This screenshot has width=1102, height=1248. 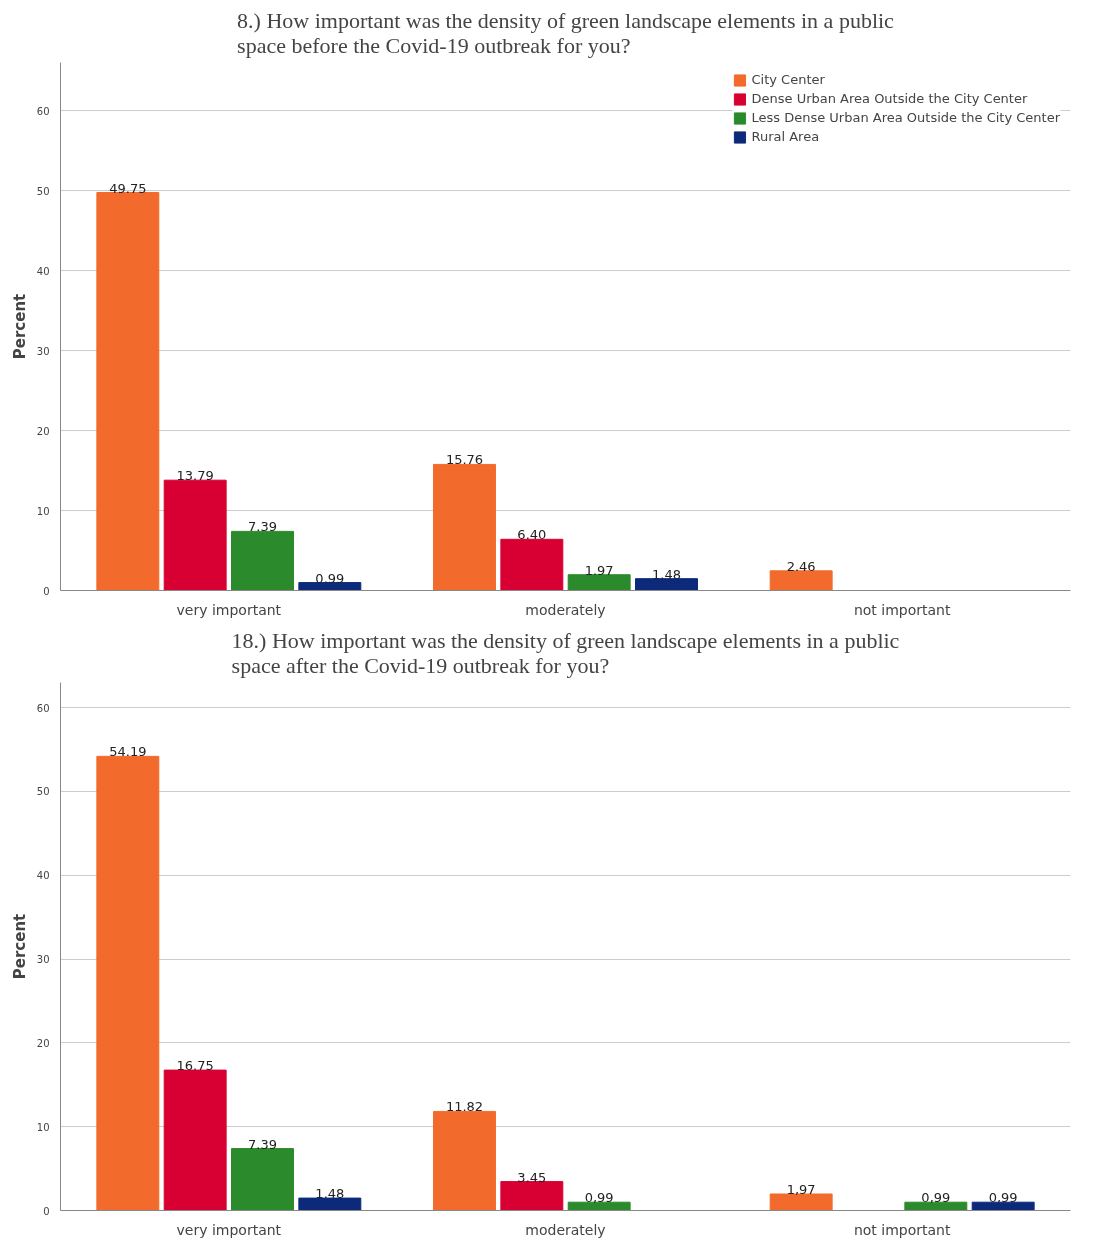 What do you see at coordinates (330, 578) in the screenshot?
I see `data-label: 0.99` at bounding box center [330, 578].